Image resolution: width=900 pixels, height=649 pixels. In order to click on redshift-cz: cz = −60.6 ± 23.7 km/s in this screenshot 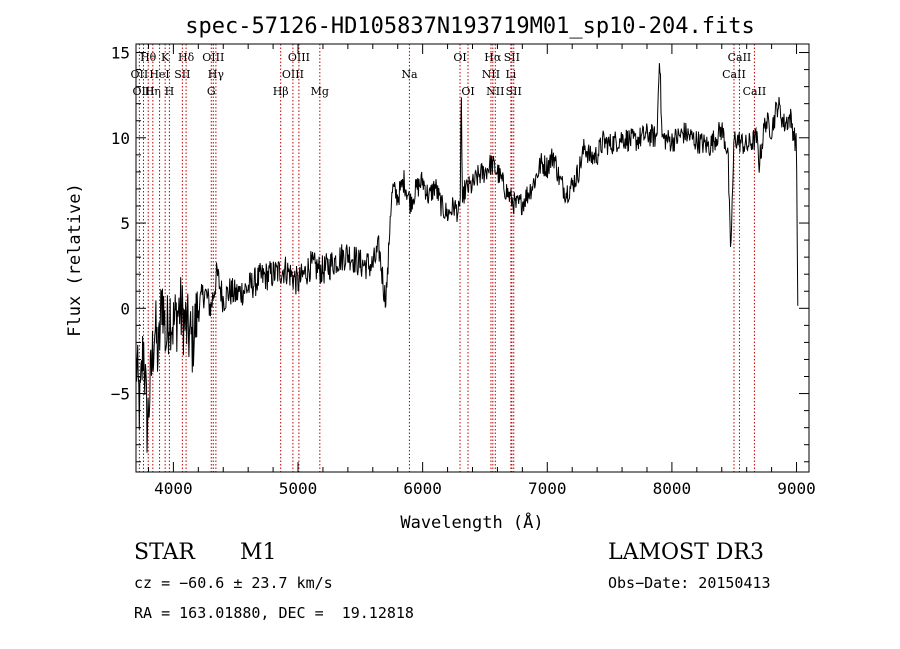, I will do `click(233, 583)`.